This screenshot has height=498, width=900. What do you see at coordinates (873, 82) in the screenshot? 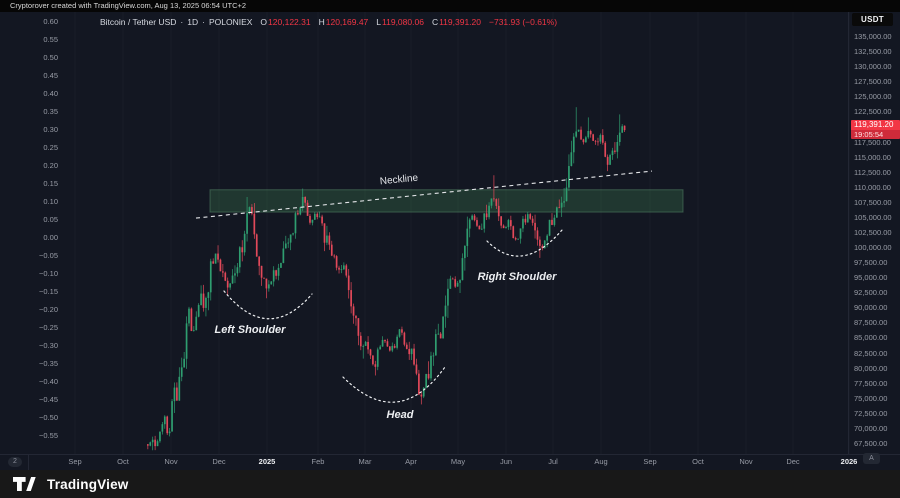
I see `right-scale-tick: 127,500.00` at bounding box center [873, 82].